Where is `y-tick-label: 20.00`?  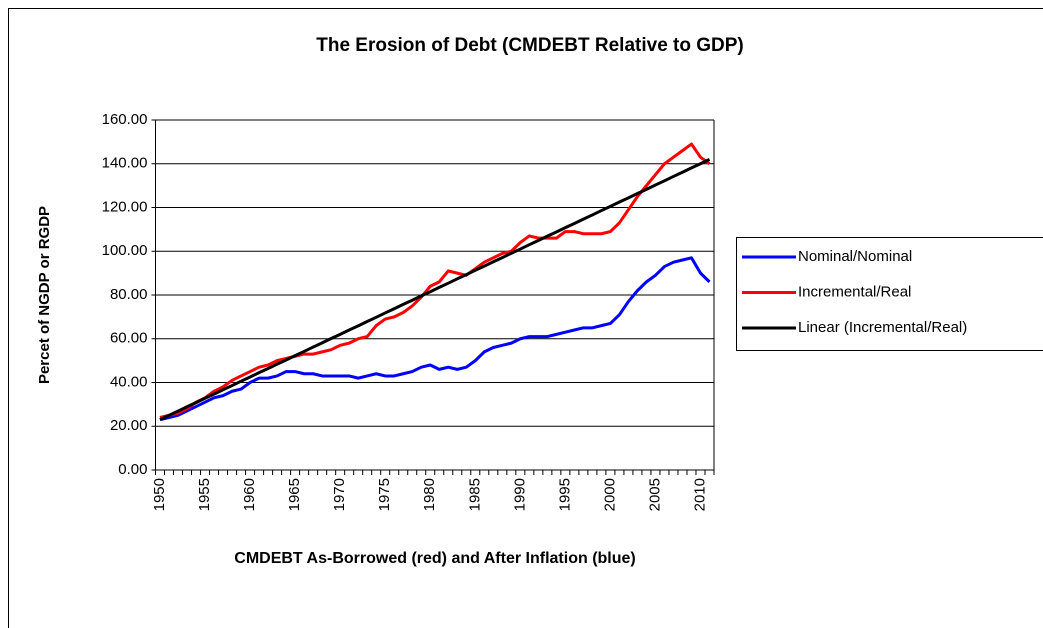 y-tick-label: 20.00 is located at coordinates (129, 425).